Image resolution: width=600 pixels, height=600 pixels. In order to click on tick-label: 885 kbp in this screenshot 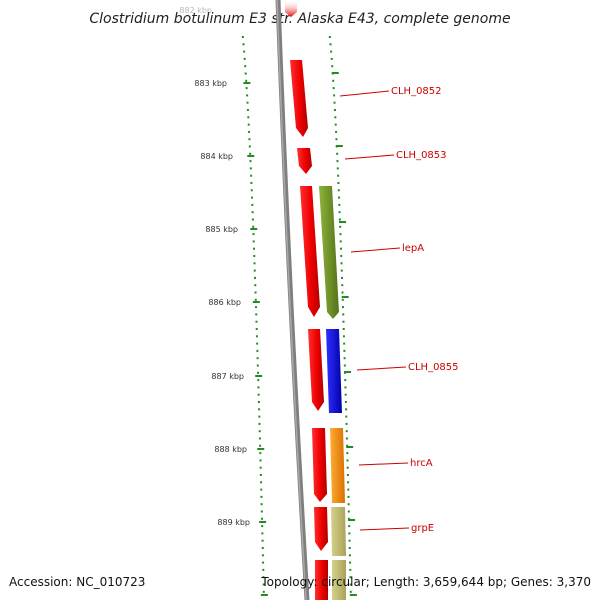, I will do `click(221, 229)`.